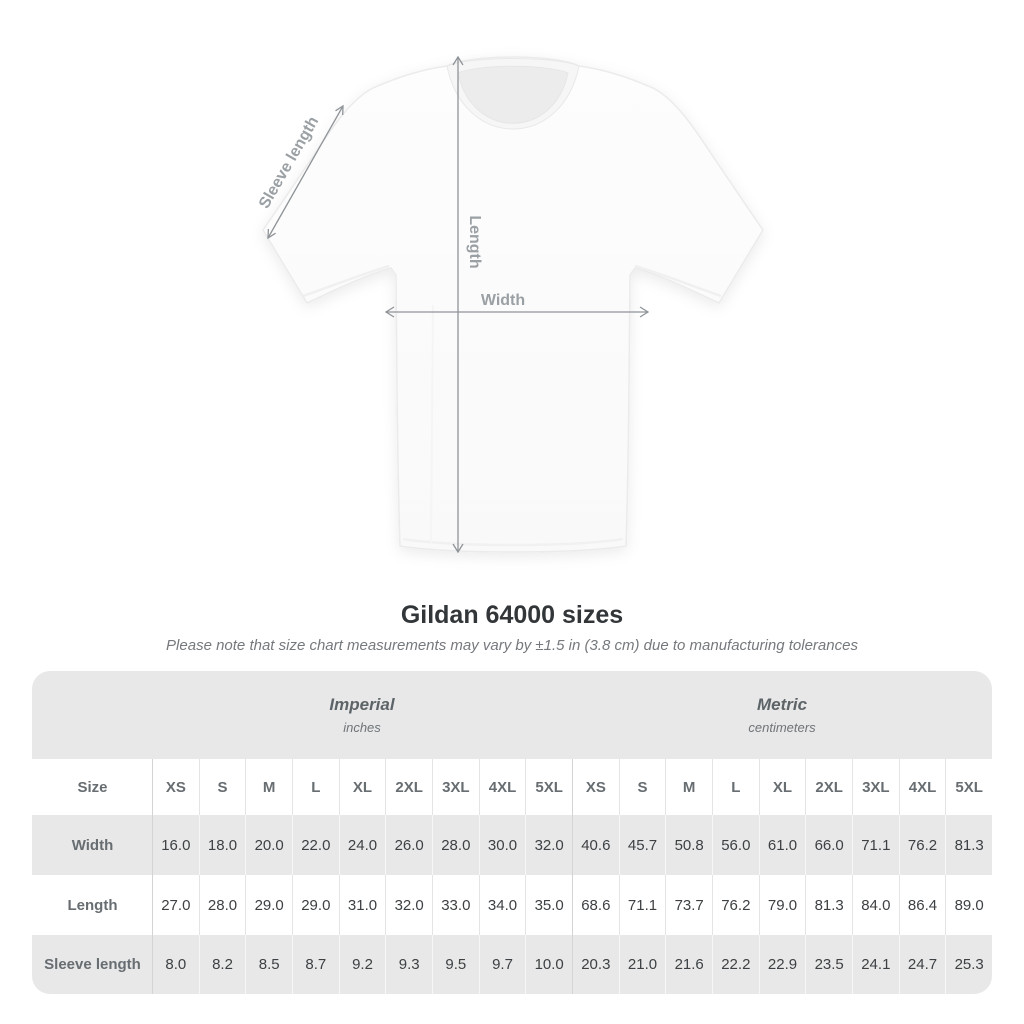 This screenshot has width=1024, height=1024. What do you see at coordinates (642, 964) in the screenshot?
I see `value-cell: 21.0` at bounding box center [642, 964].